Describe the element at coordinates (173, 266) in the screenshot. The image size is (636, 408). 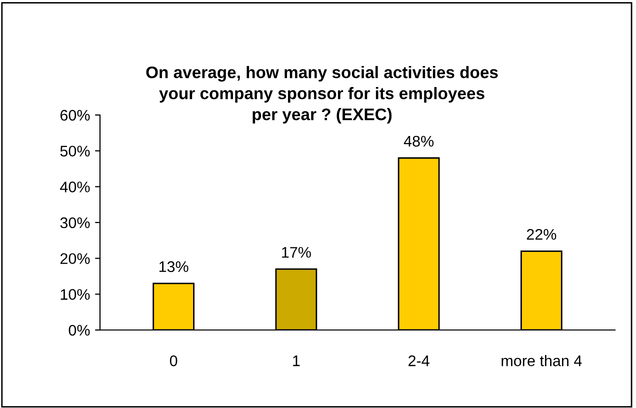
I see `data-label: 13%` at that location.